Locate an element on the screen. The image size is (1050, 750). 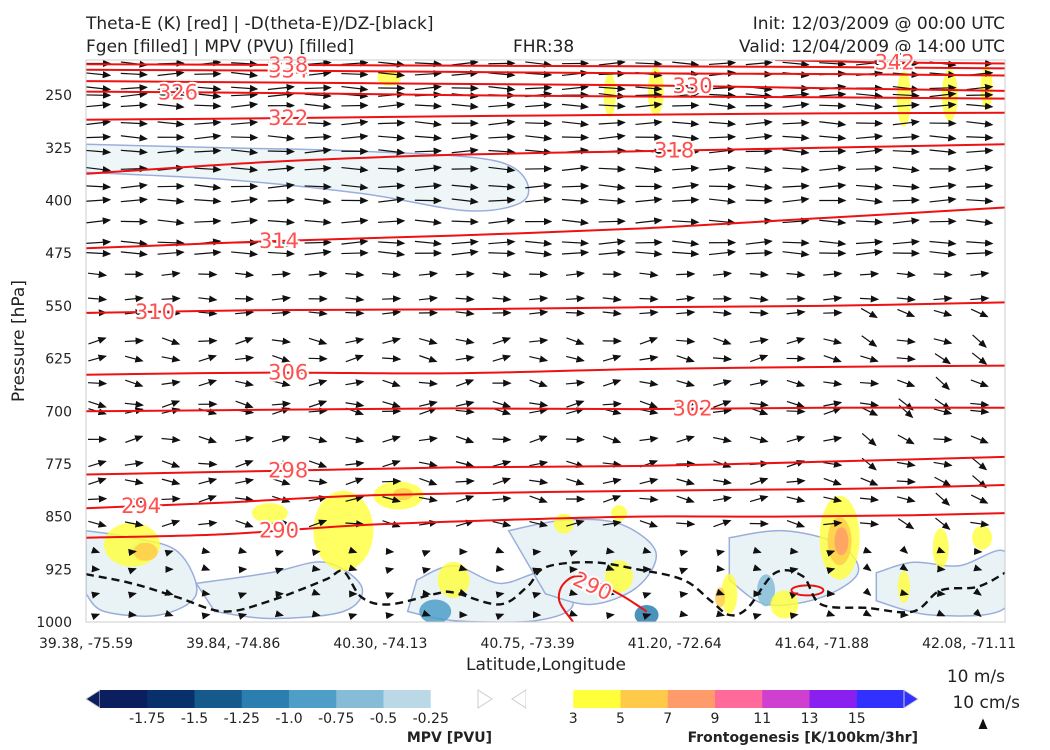
y-tick-label: 925 is located at coordinates (58, 570).